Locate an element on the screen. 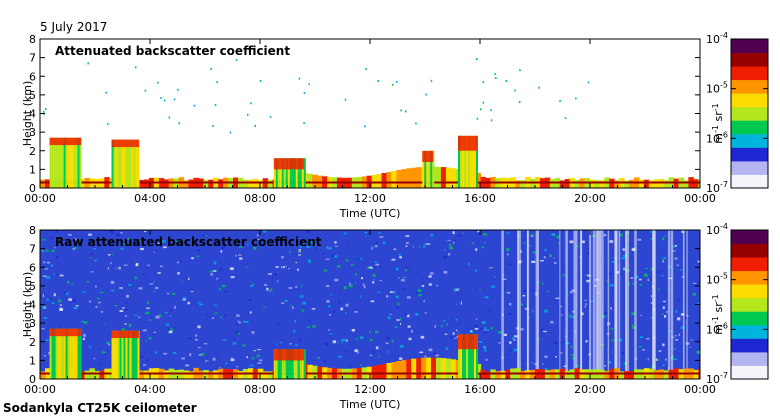  y-tick-label: 7 is located at coordinates (32, 249).